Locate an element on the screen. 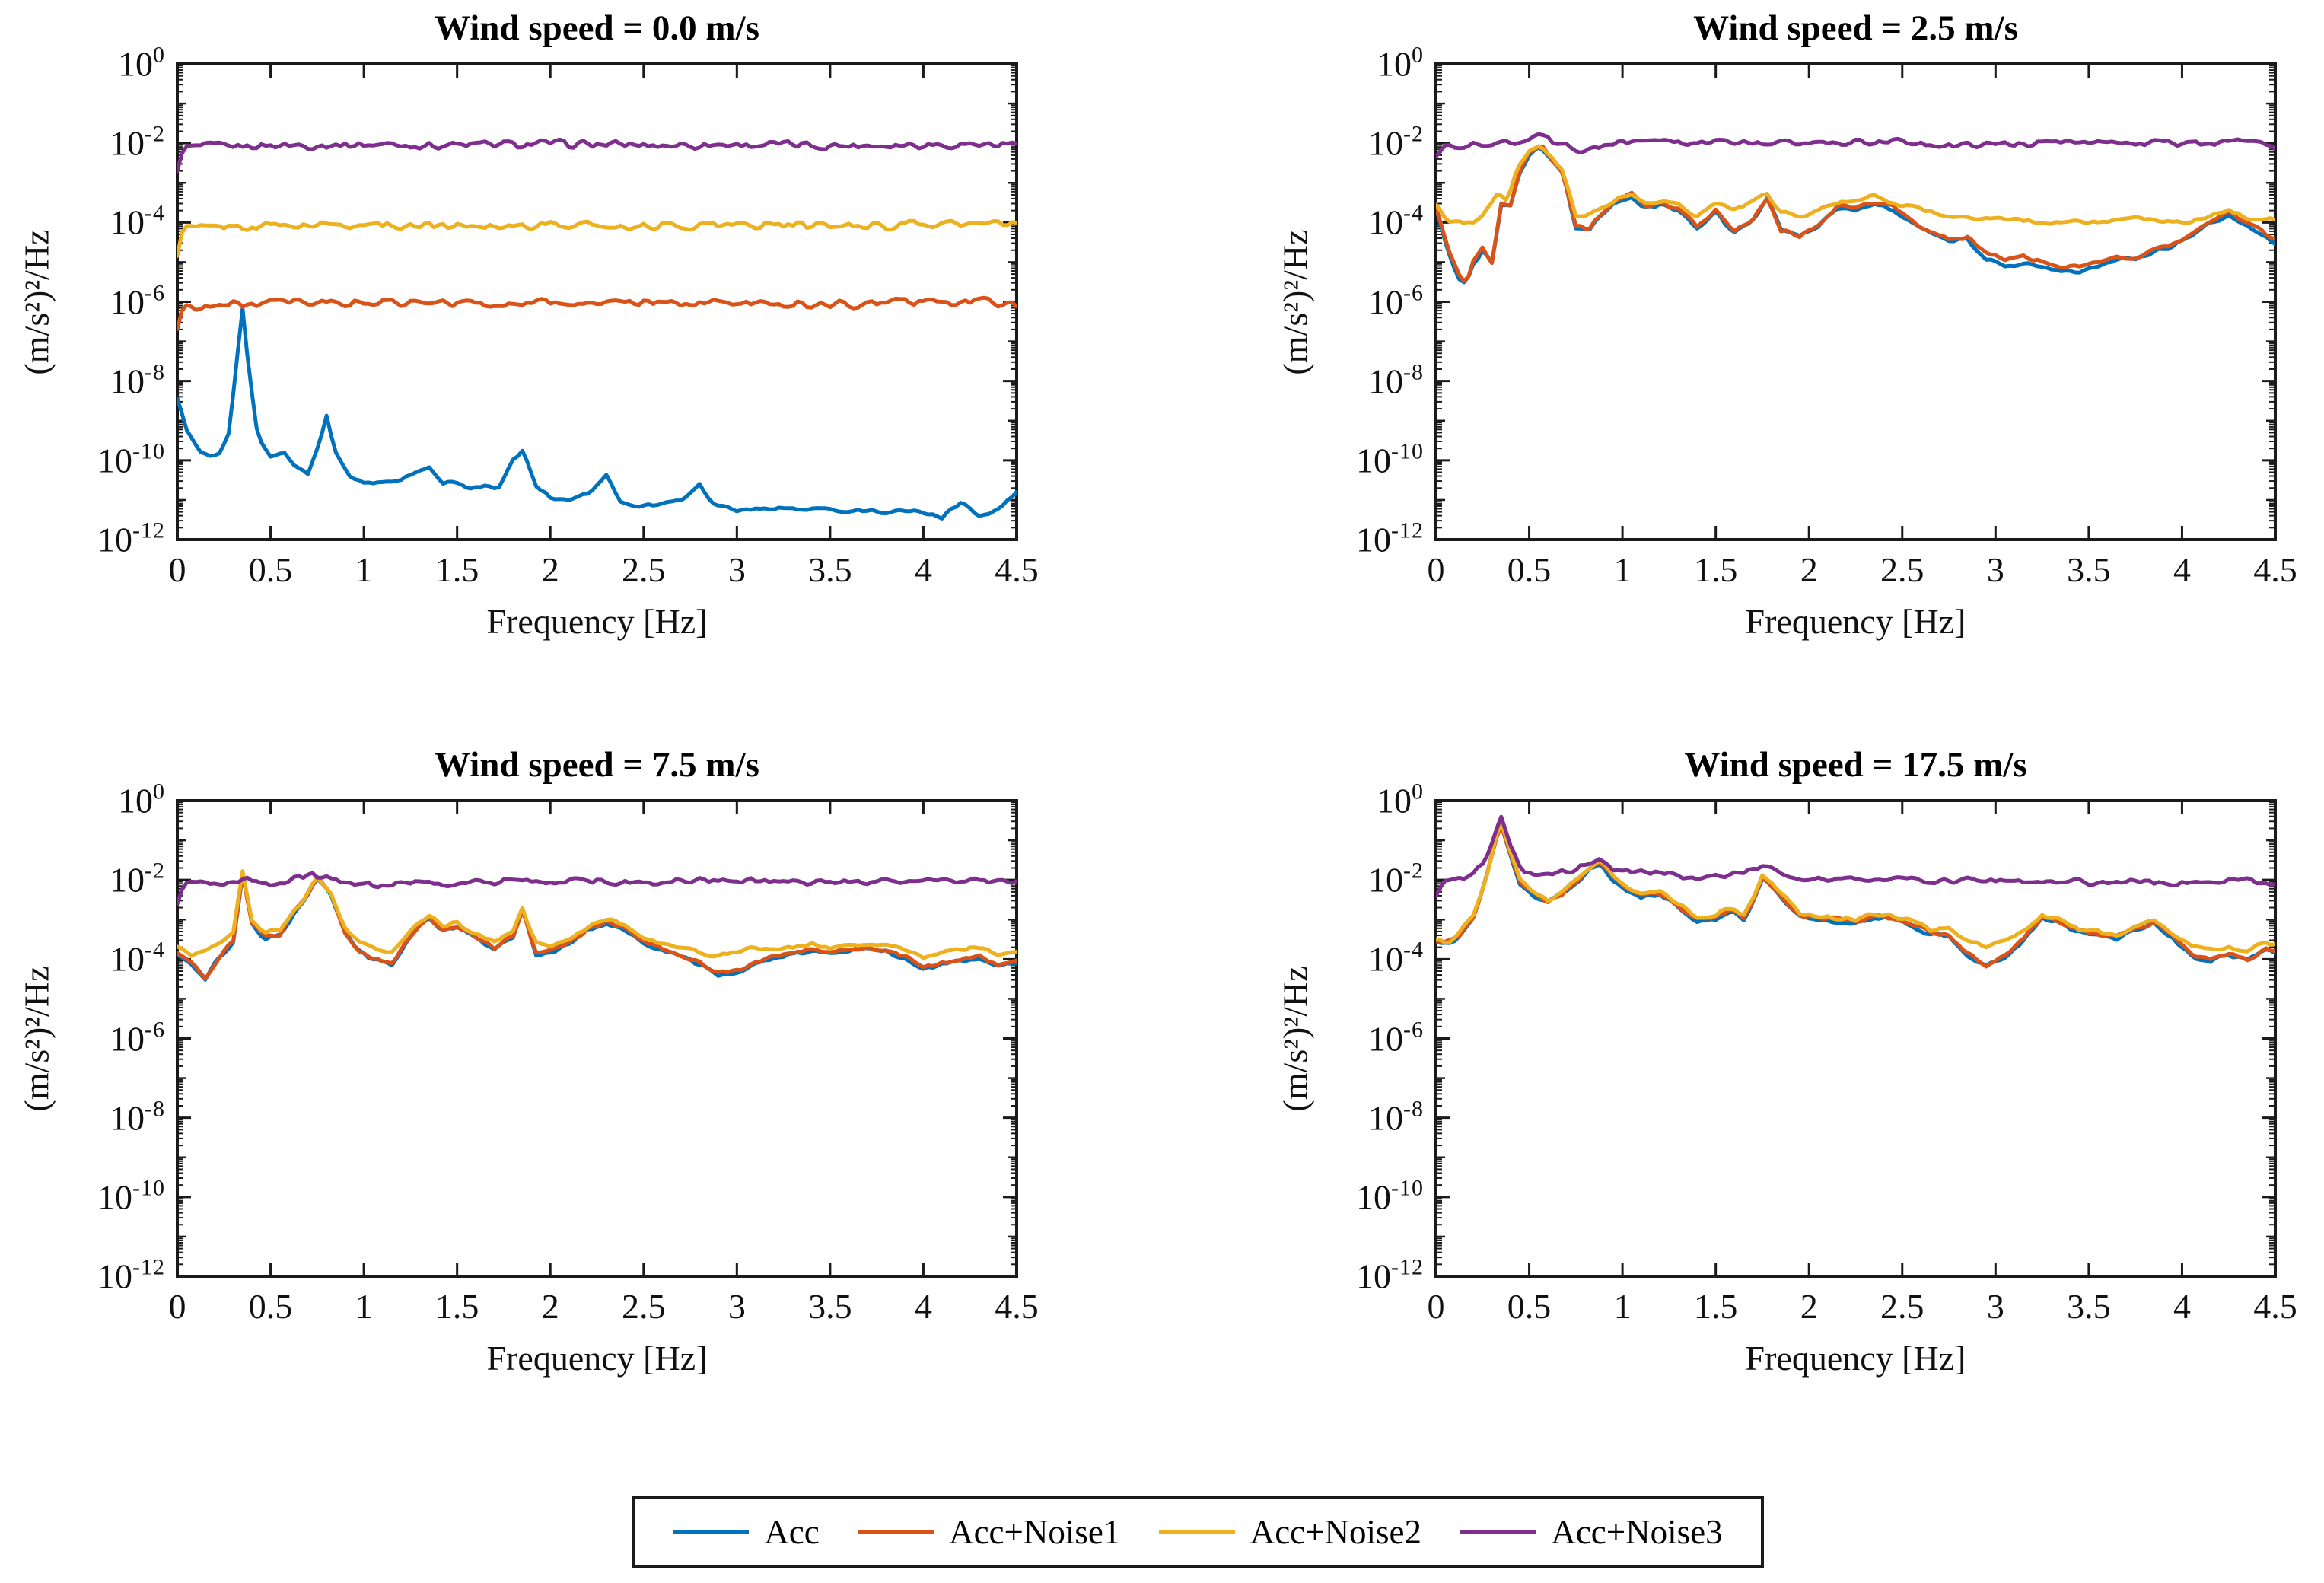 This screenshot has width=2324, height=1583. legend-item-acc-noise1: Acc+Noise1 is located at coordinates (989, 1532).